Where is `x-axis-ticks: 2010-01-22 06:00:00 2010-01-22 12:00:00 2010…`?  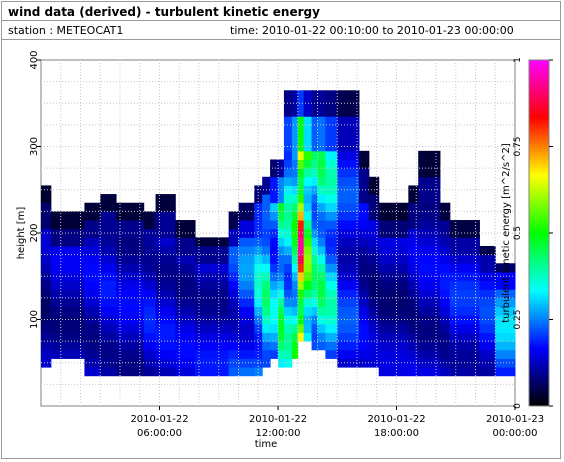
x-axis-ticks: 2010-01-22 06:00:00 2010-01-22 12:00:00 2010… is located at coordinates (337, 422).